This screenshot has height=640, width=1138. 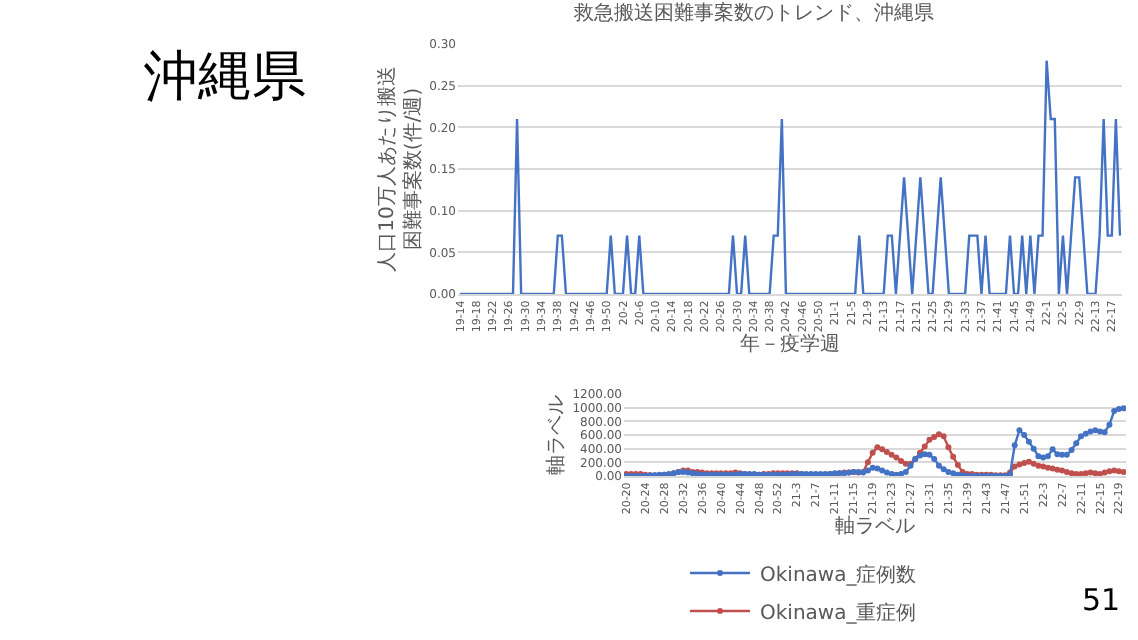 I want to click on y-axis-title: 人口10万人あたり搬送困難事案数(件/週), so click(x=400, y=169).